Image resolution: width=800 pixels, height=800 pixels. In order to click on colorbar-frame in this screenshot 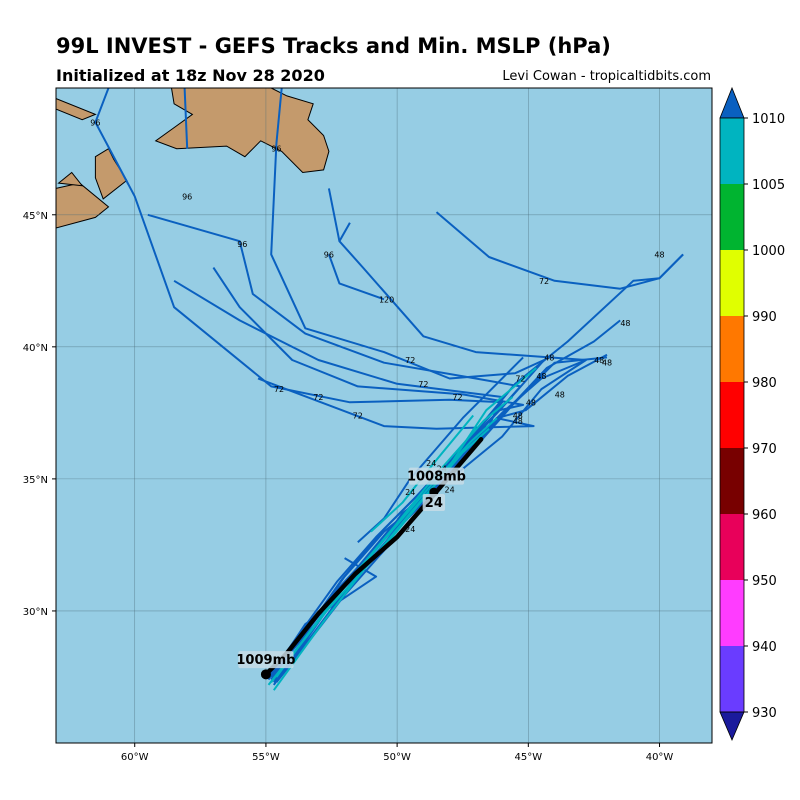, I will do `click(732, 415)`.